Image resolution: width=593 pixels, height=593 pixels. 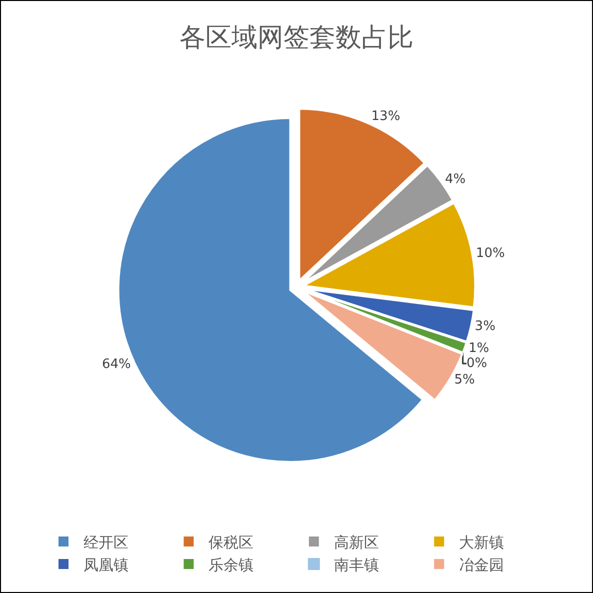 I want to click on legend-label: 高新区, so click(x=356, y=542).